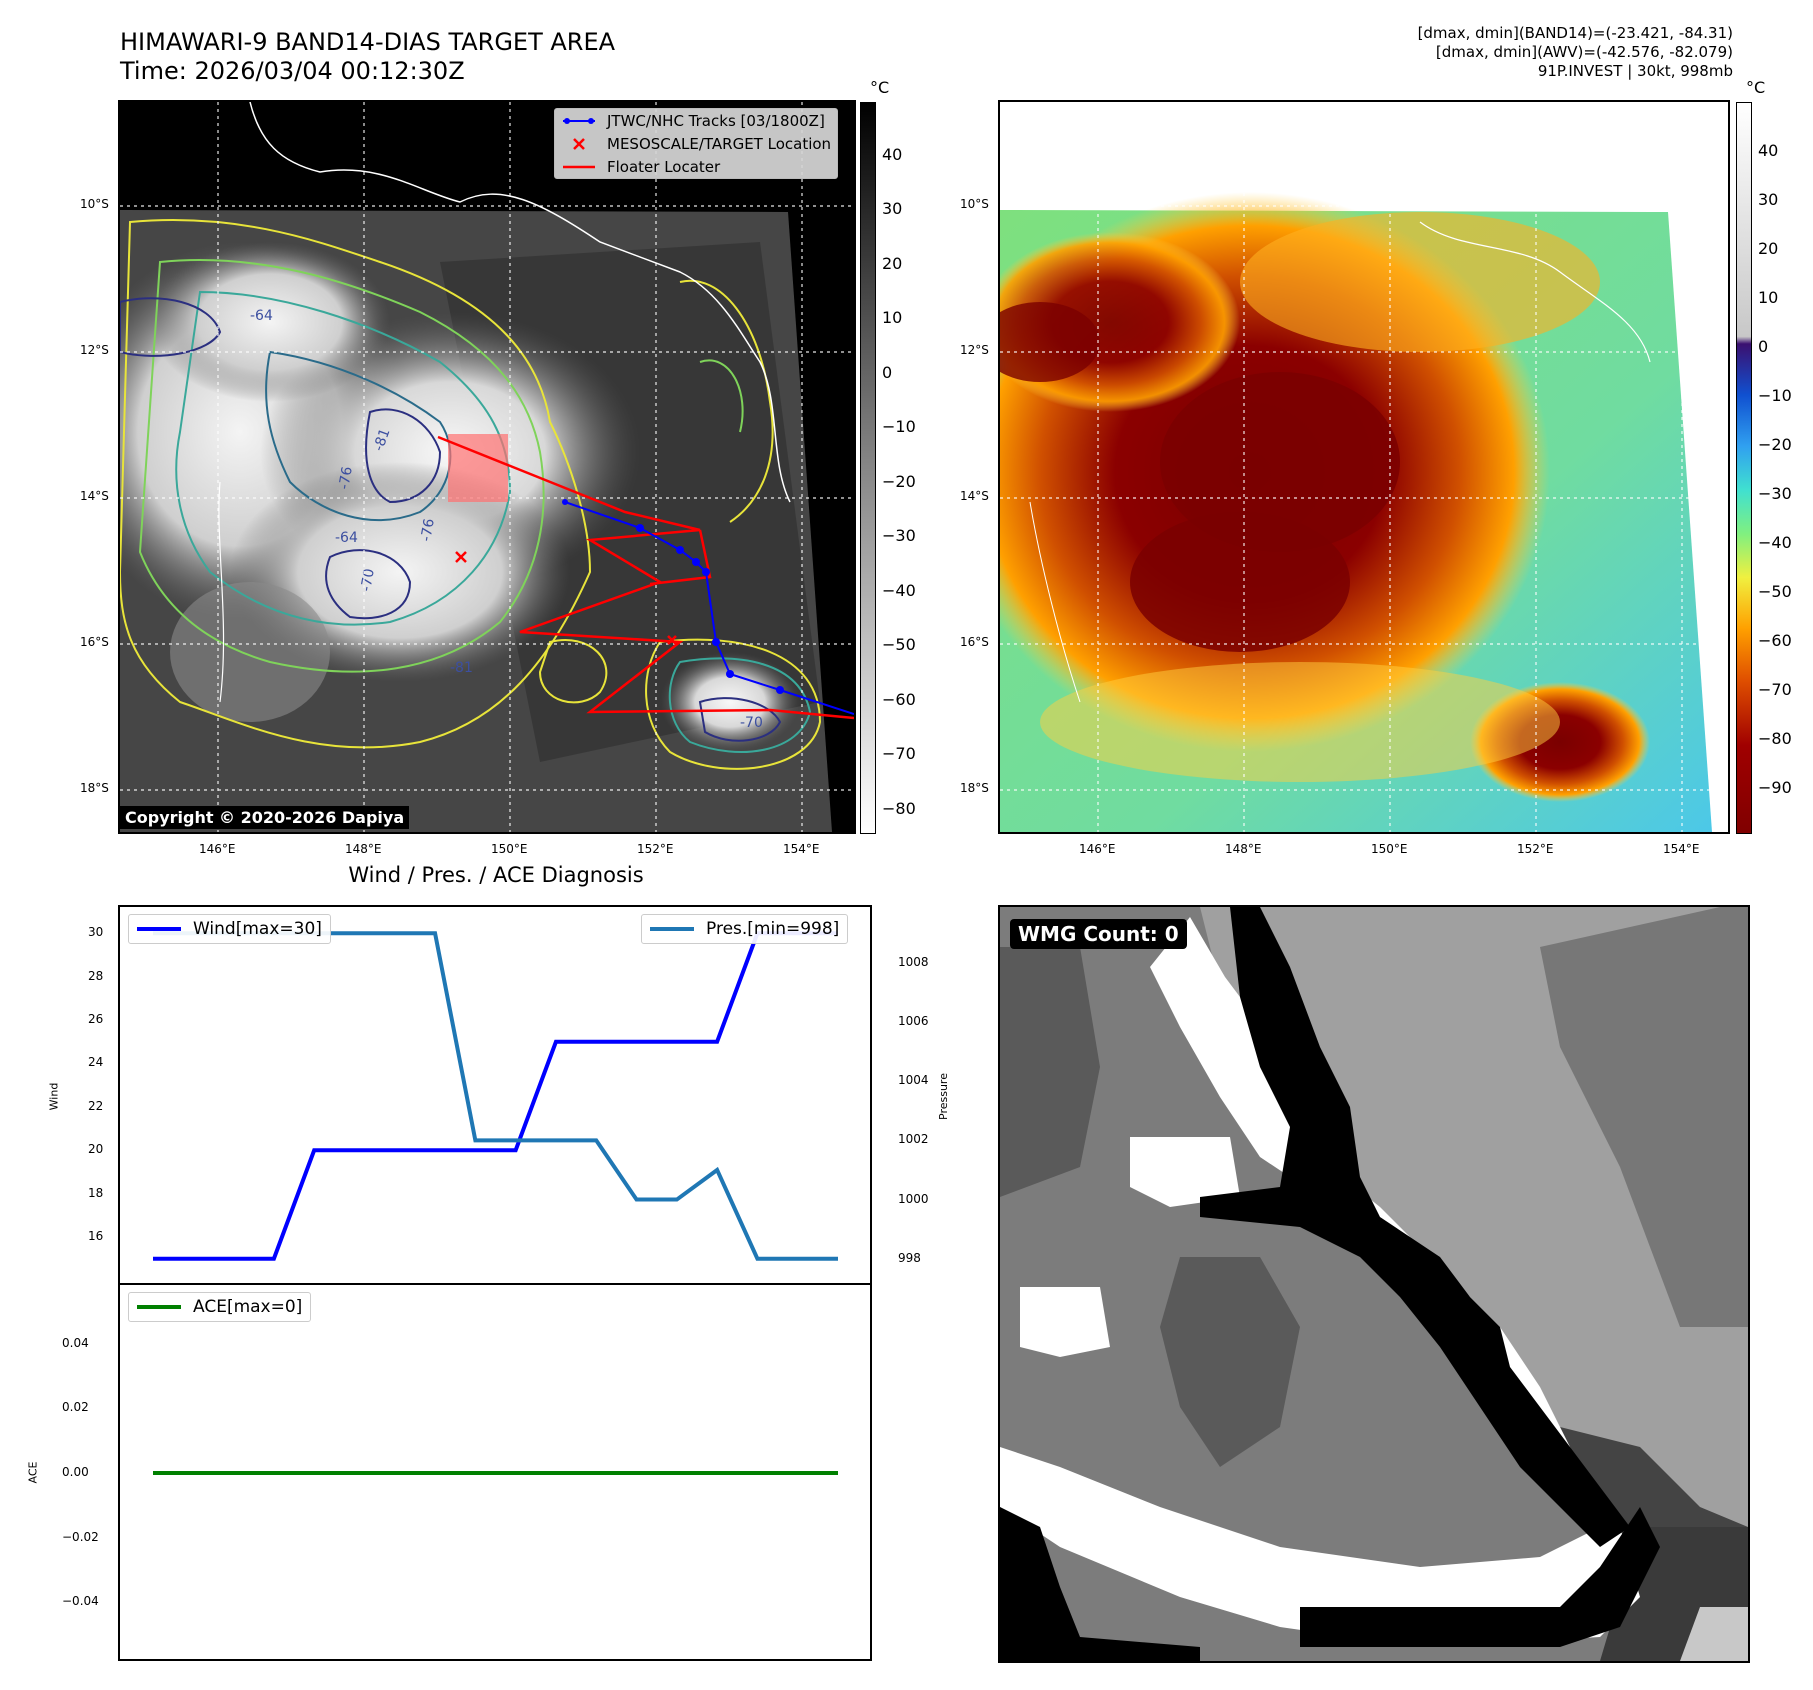 The width and height of the screenshot is (1813, 1690). What do you see at coordinates (261, 316) in the screenshot?
I see `contour-label: -64` at bounding box center [261, 316].